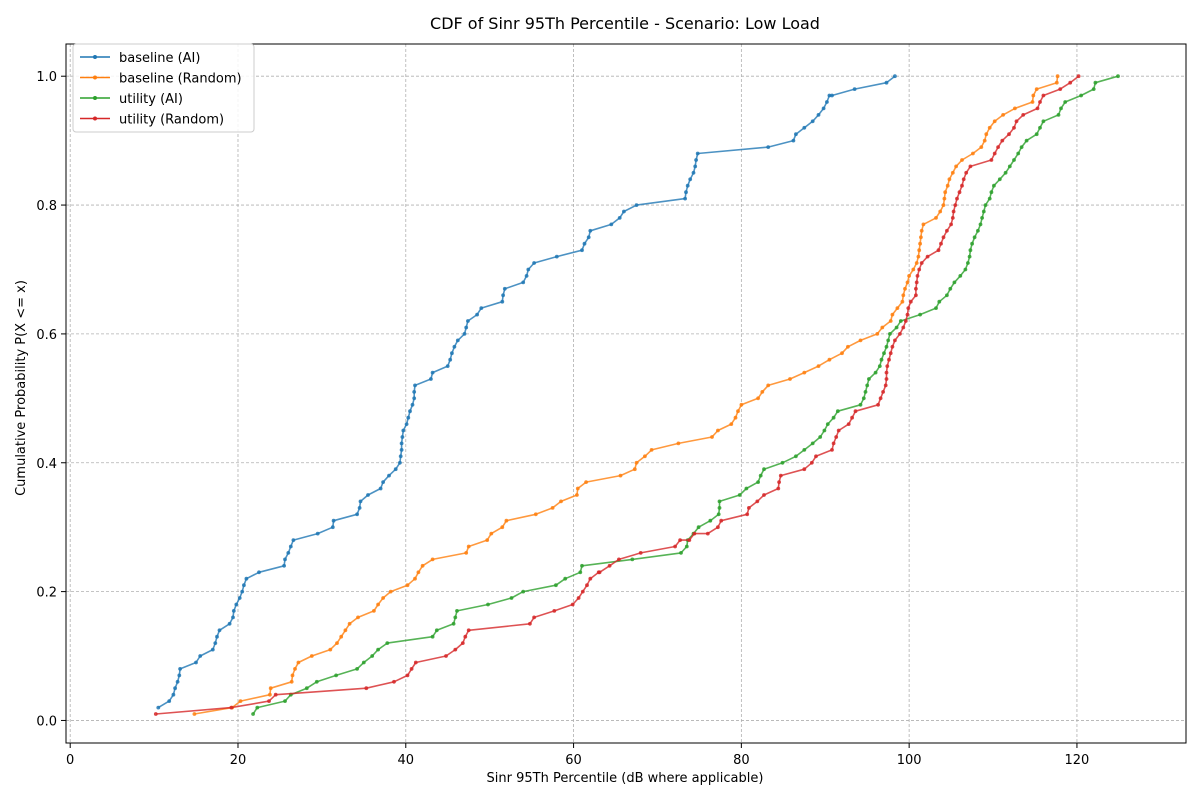 The height and width of the screenshot is (800, 1200). Describe the element at coordinates (1077, 760) in the screenshot. I see `x-tick-label: 120` at that location.